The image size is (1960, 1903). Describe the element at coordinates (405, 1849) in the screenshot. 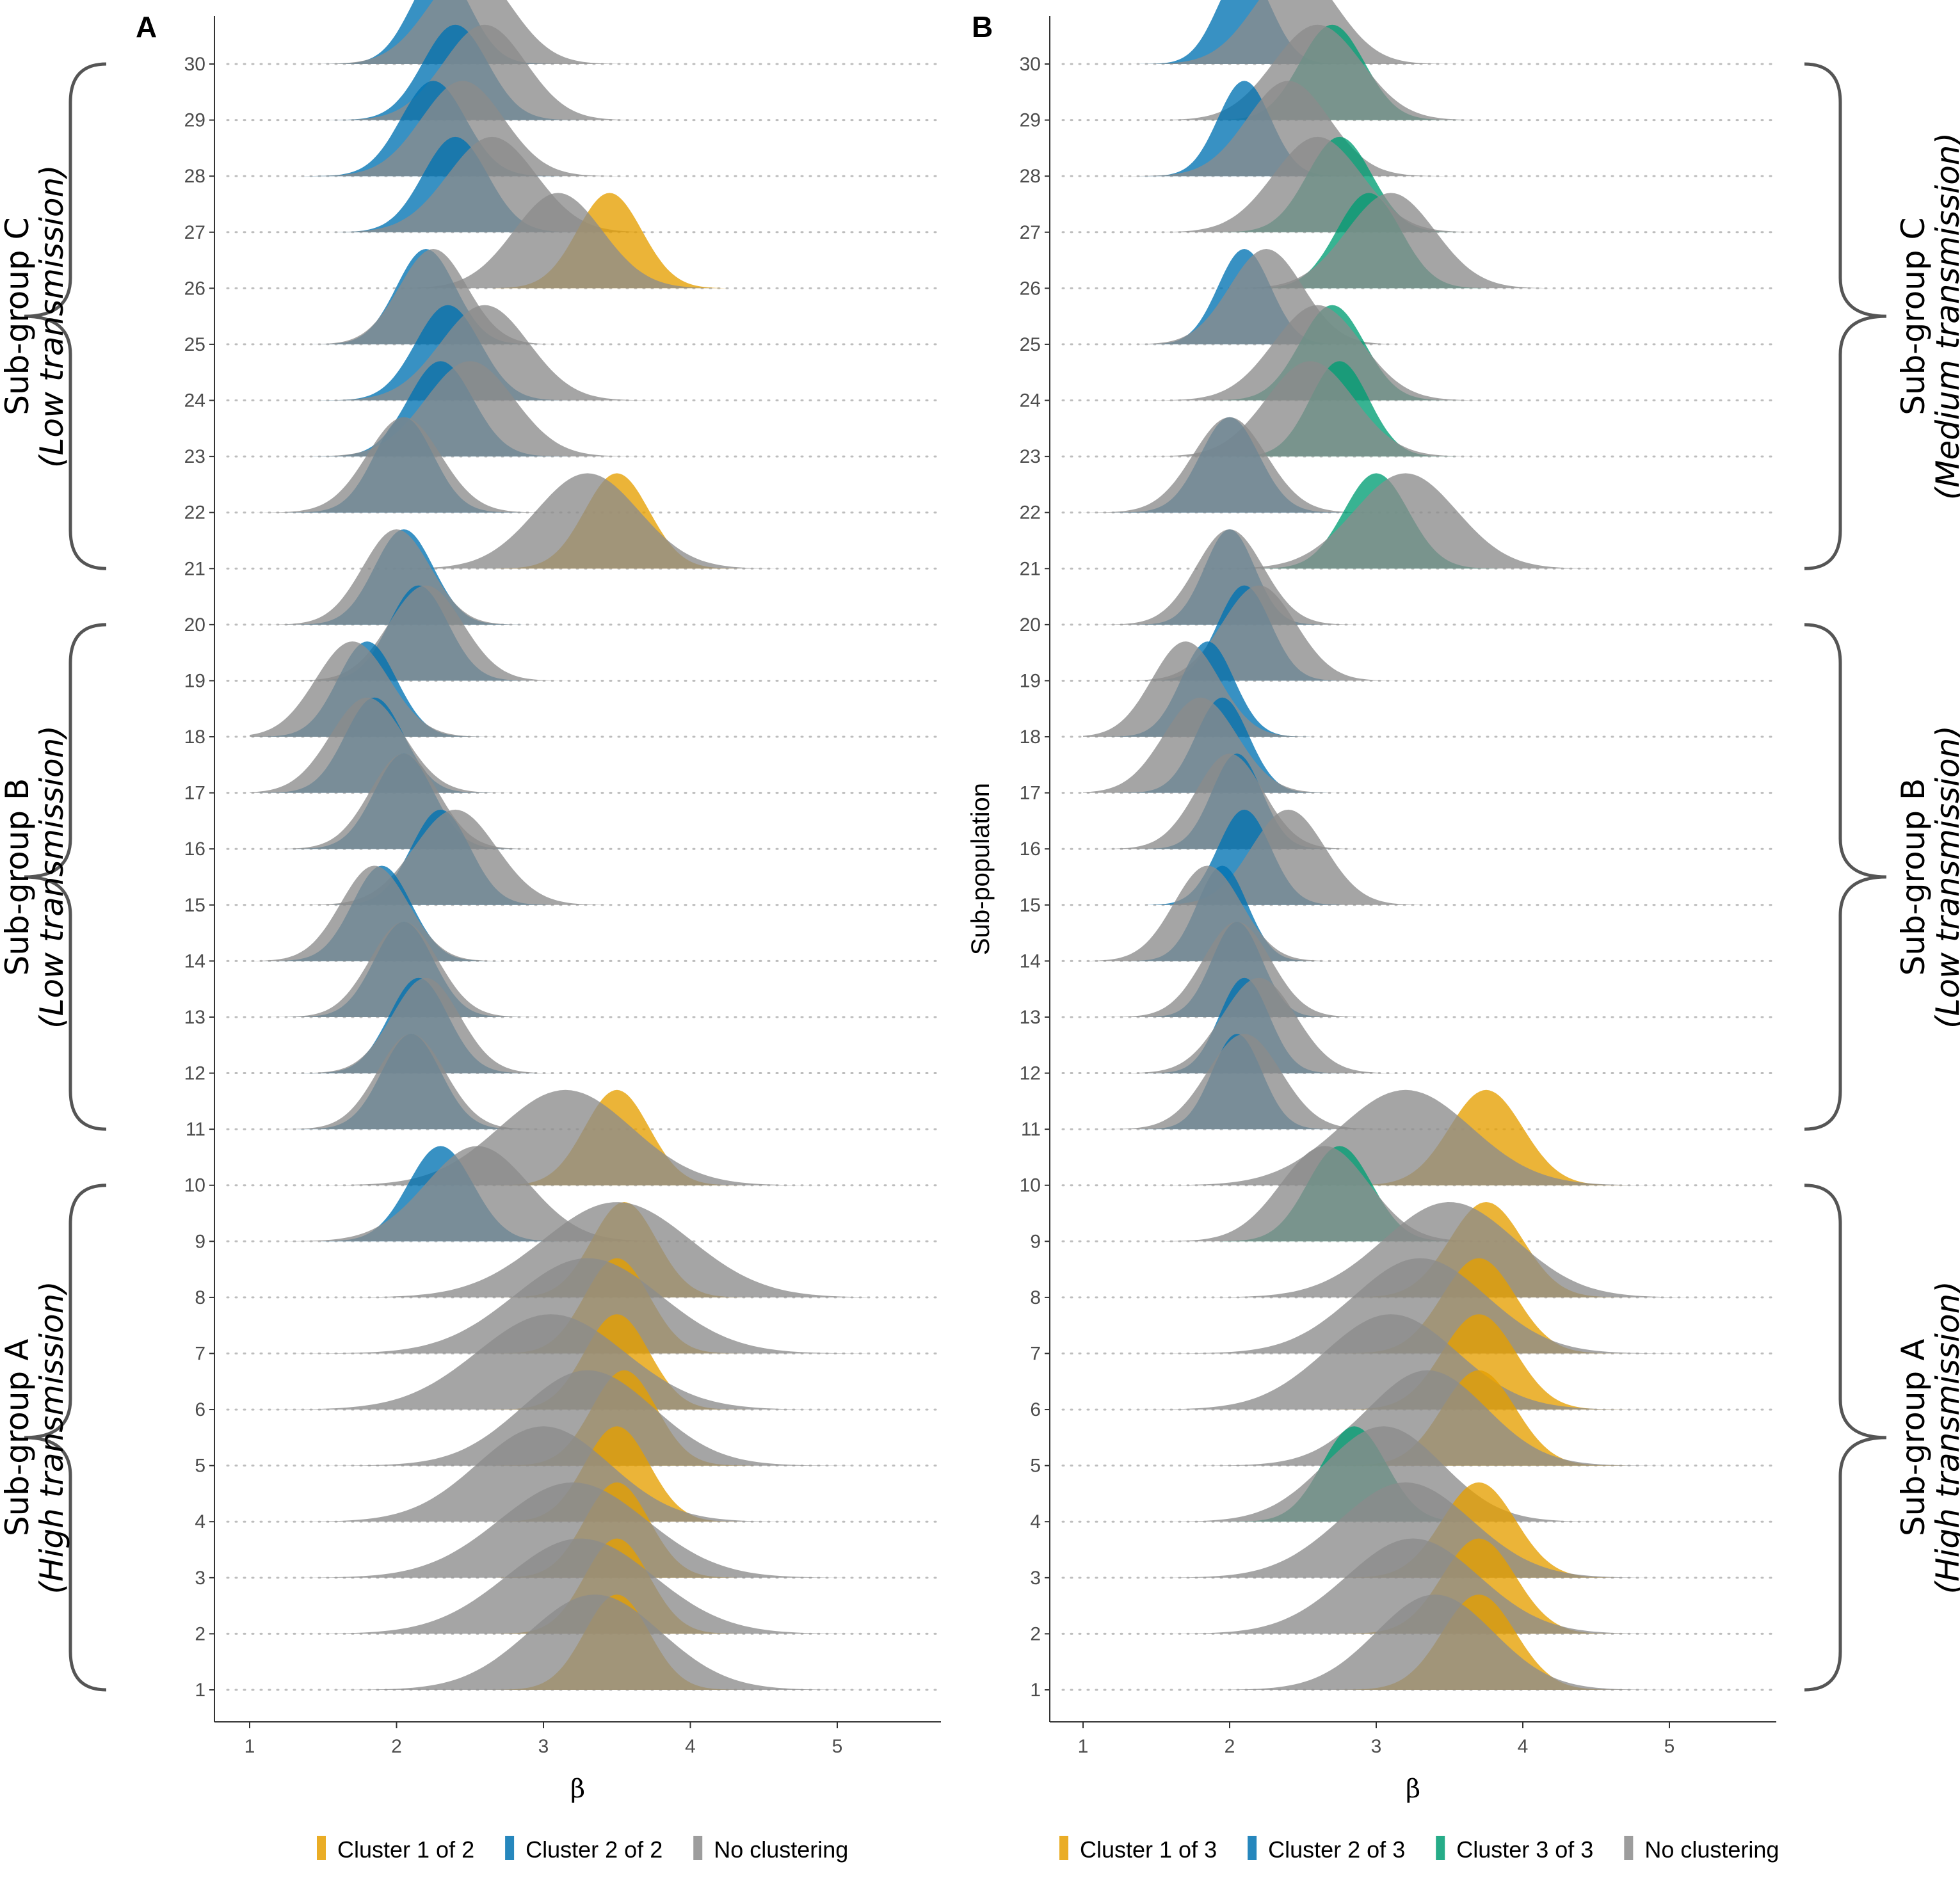

I see `legend-label: Cluster 1 of 2` at that location.